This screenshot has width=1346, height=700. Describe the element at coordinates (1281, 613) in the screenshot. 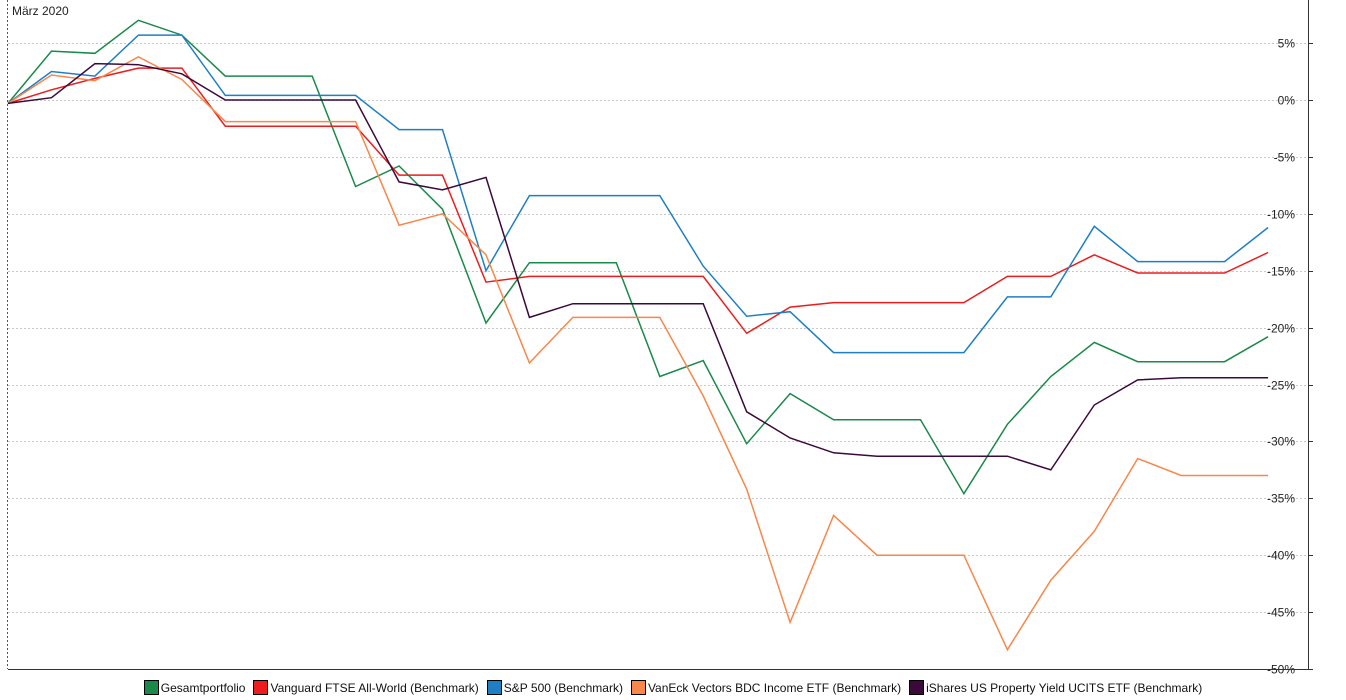

I see `y-tick-label: -45%` at that location.